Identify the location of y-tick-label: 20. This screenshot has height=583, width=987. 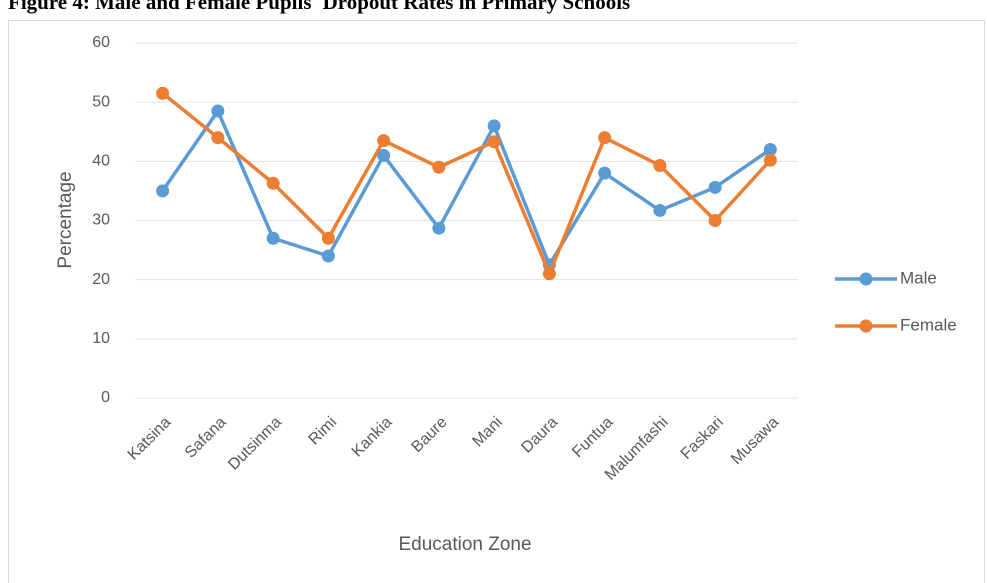
(101, 279).